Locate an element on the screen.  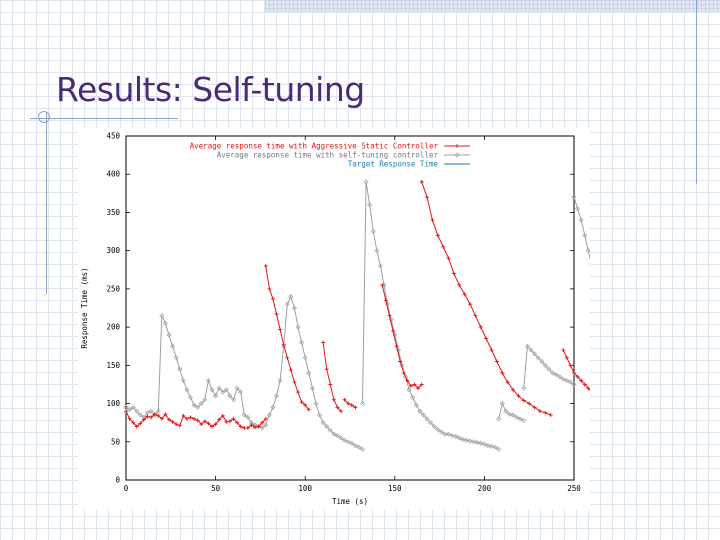
left-decor-rule is located at coordinates (46, 203).